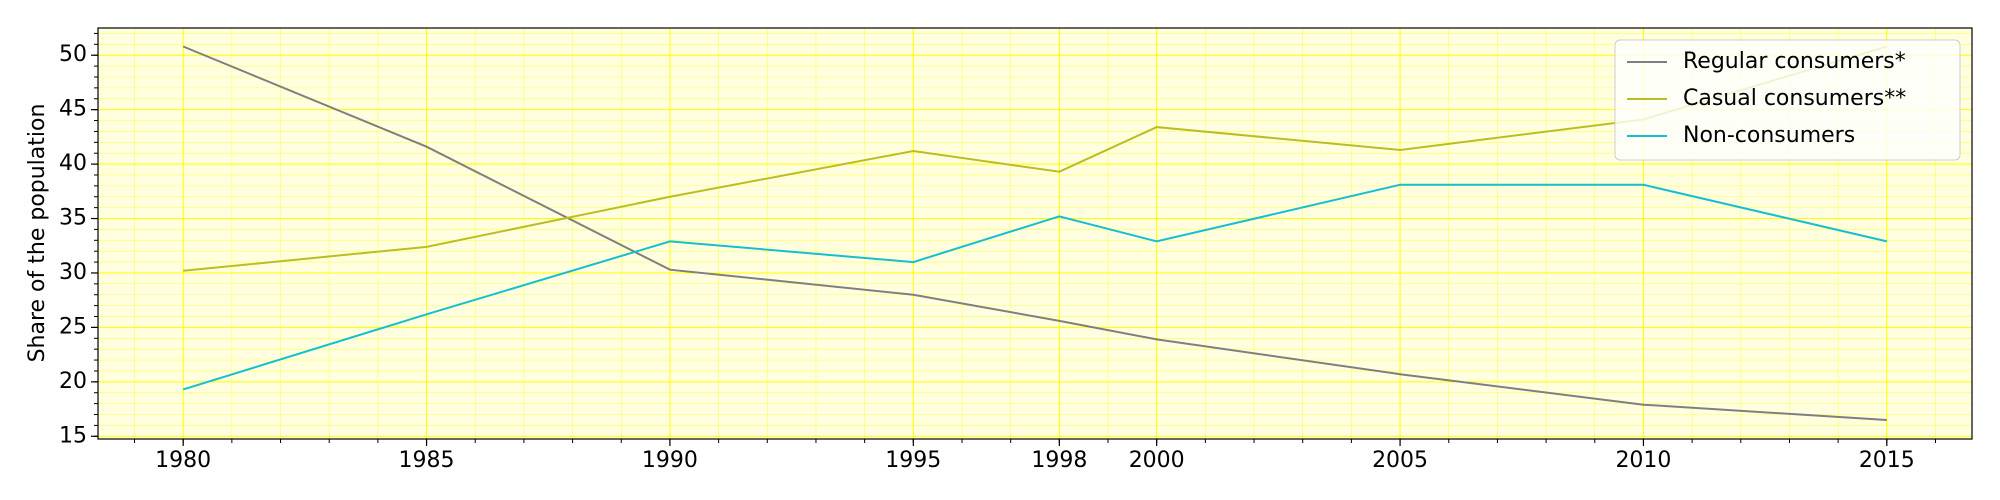 This screenshot has height=500, width=2000. Describe the element at coordinates (73, 54) in the screenshot. I see `y-tick-label: 50` at that location.